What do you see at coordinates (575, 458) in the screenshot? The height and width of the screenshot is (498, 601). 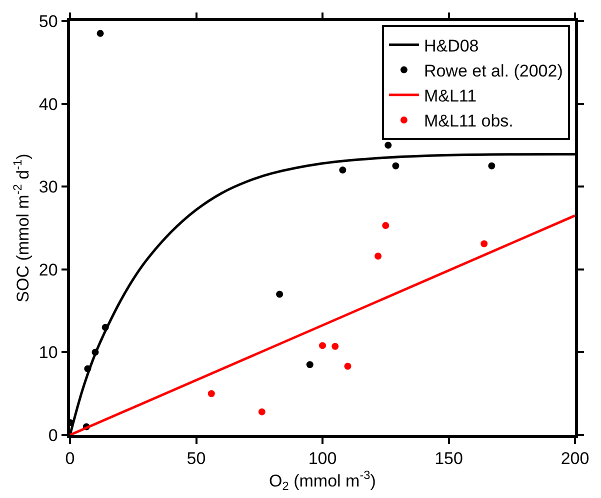 I see `x-tick-label: 200` at bounding box center [575, 458].